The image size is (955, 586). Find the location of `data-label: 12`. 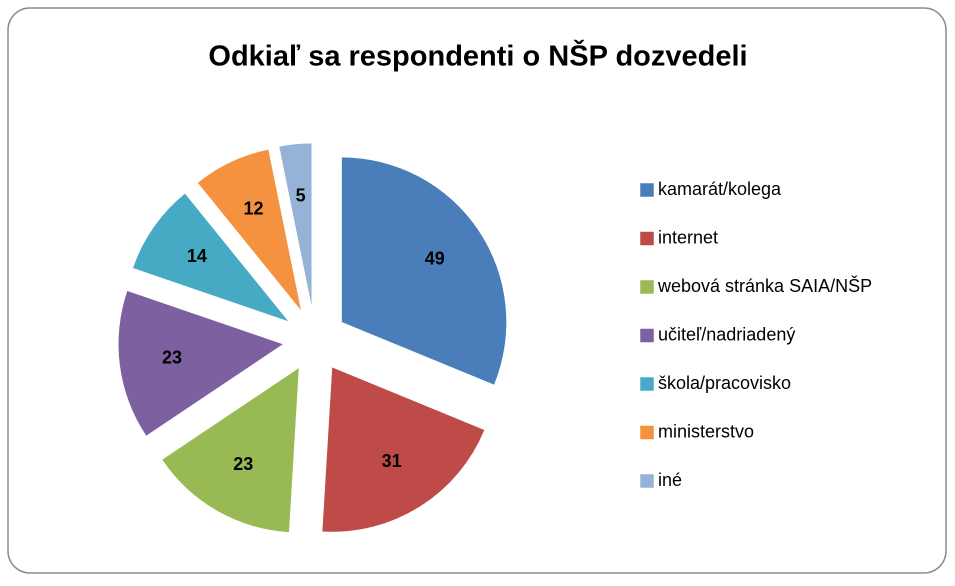

data-label: 12 is located at coordinates (254, 208).